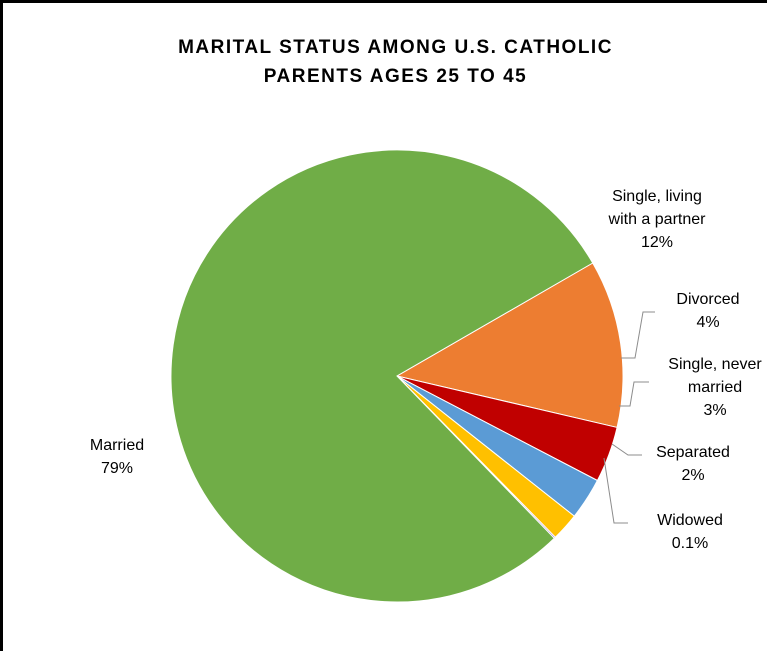  What do you see at coordinates (690, 520) in the screenshot?
I see `slice-label-widowed-line-1: Widowed` at bounding box center [690, 520].